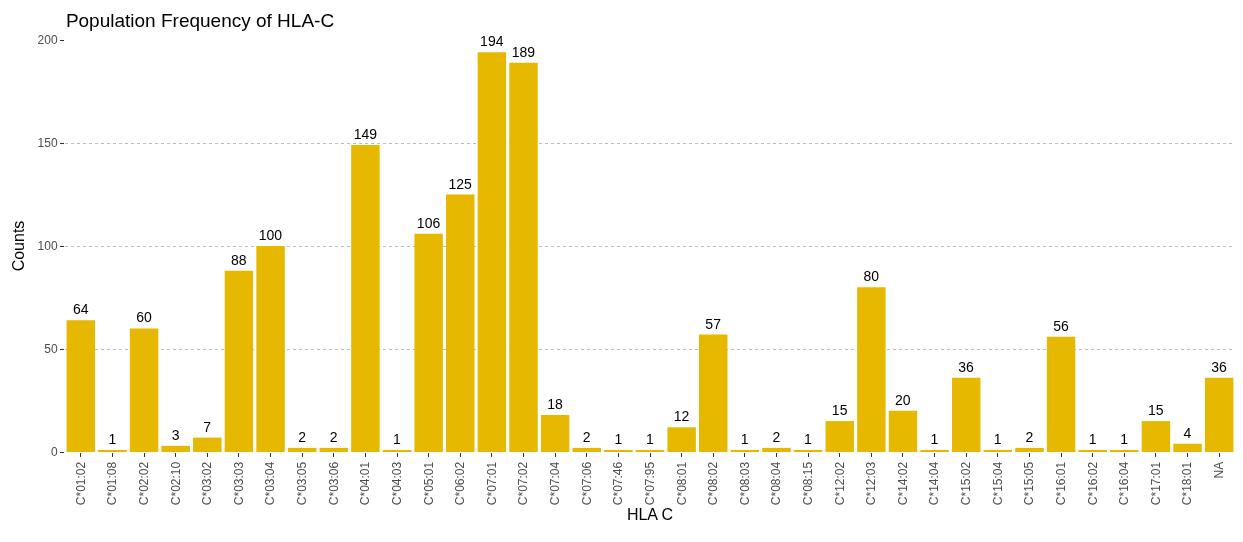 Image resolution: width=1243 pixels, height=542 pixels. Describe the element at coordinates (54, 452) in the screenshot. I see `y-tick-label: 0` at that location.